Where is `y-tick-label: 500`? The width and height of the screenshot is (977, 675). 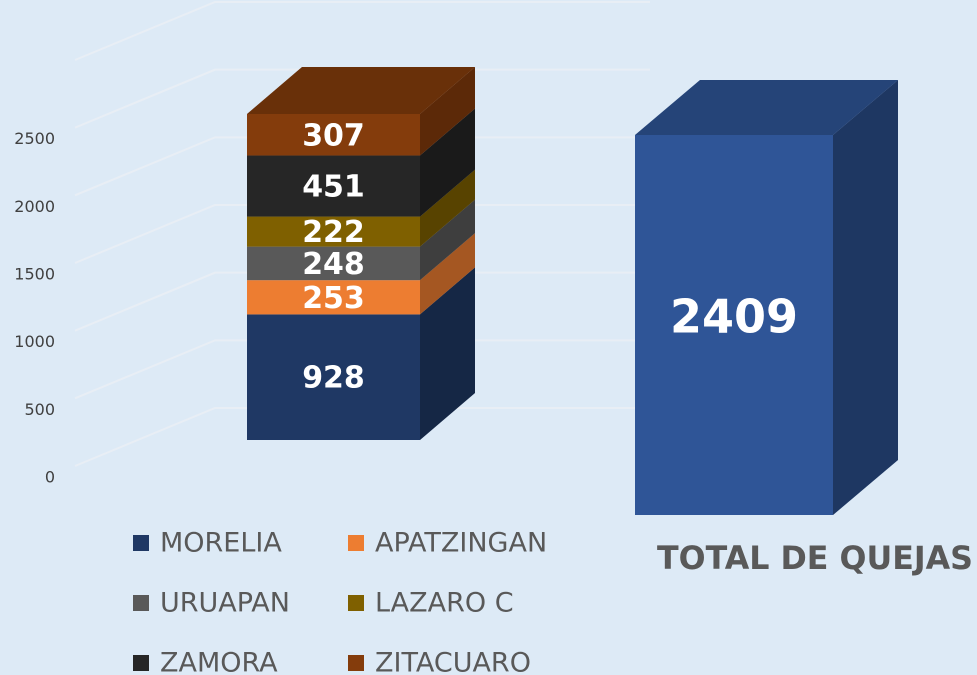
y-tick-label: 500 is located at coordinates (39, 409).